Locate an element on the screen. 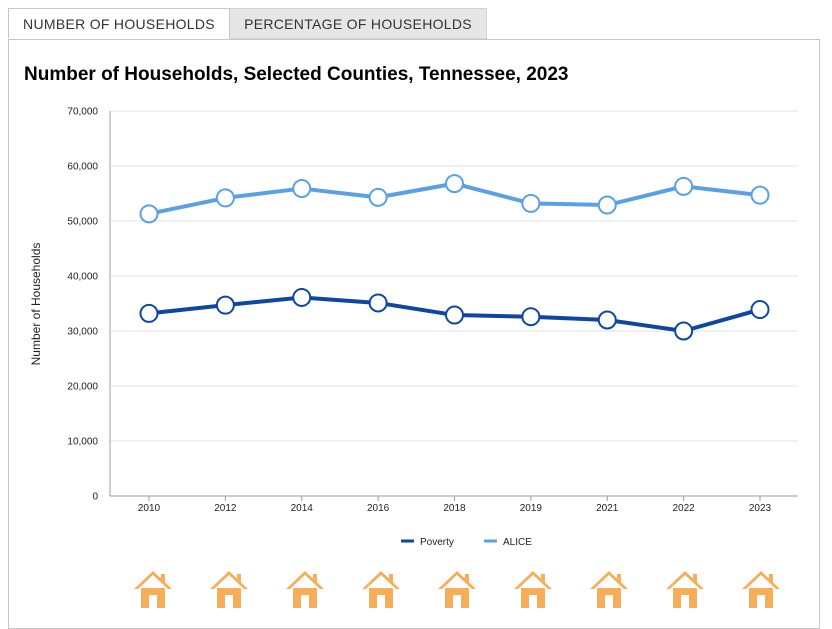 The width and height of the screenshot is (832, 629). x-tick-label: 2012 is located at coordinates (225, 508).